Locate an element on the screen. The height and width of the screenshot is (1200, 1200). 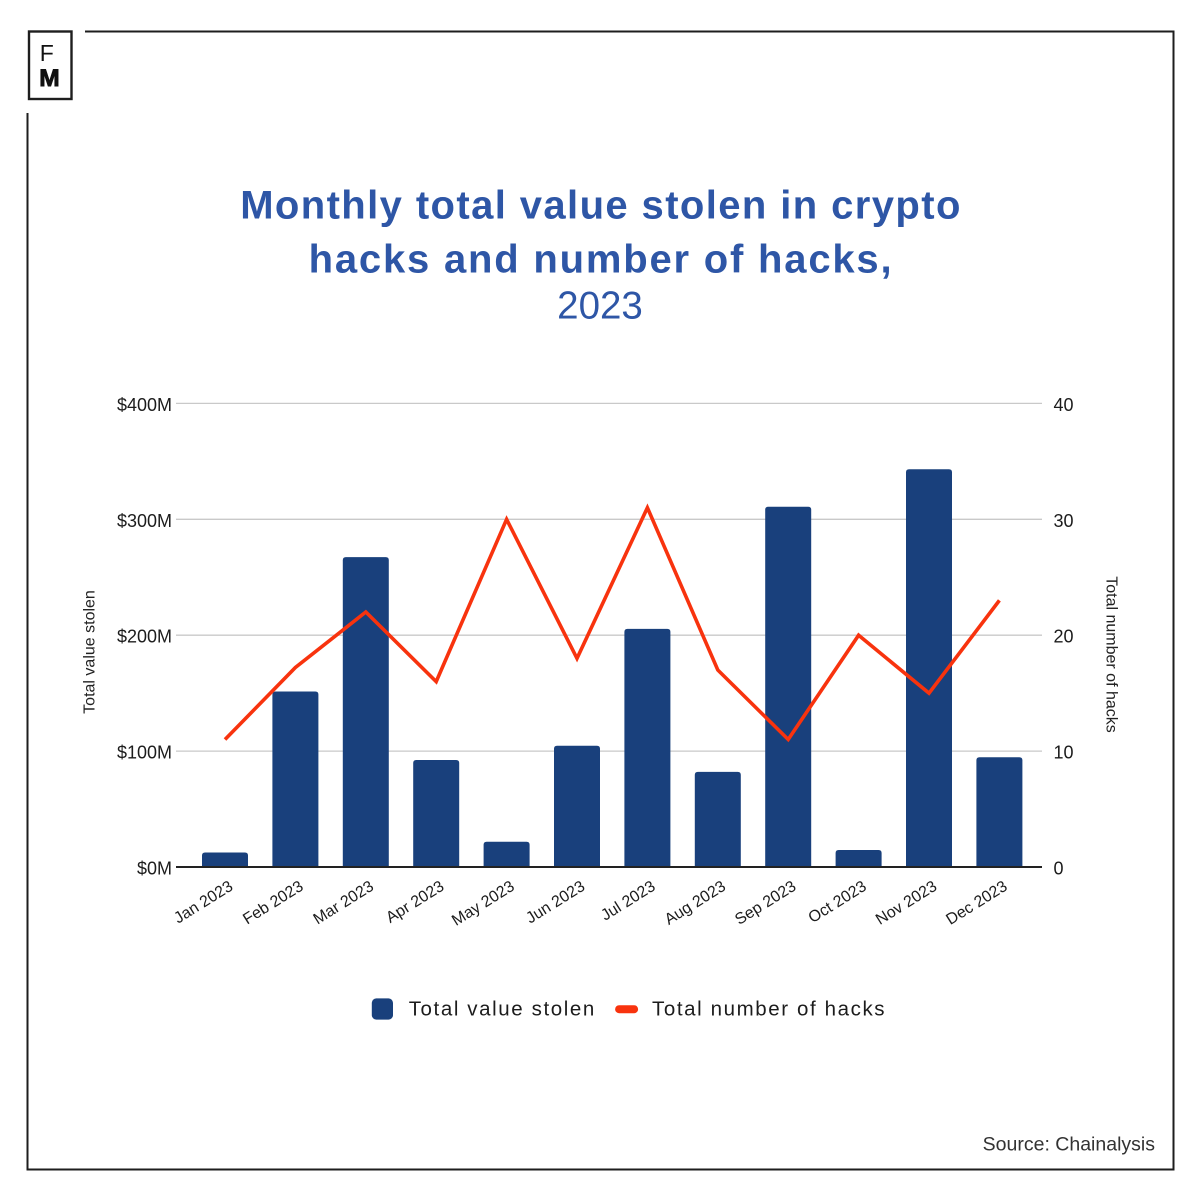
svg-text: Nov 2023 is located at coordinates (906, 903).